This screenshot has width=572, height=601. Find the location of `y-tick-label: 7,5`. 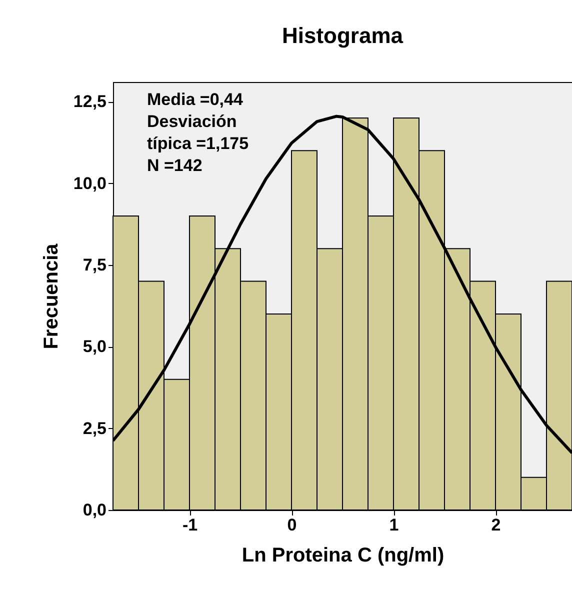

y-tick-label: 7,5 is located at coordinates (94, 264).